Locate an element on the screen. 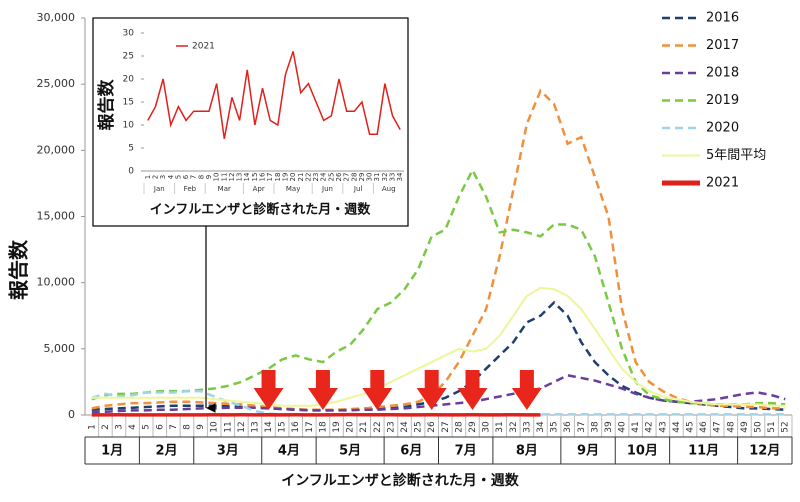  x-tick-label: 3 is located at coordinates (119, 427).